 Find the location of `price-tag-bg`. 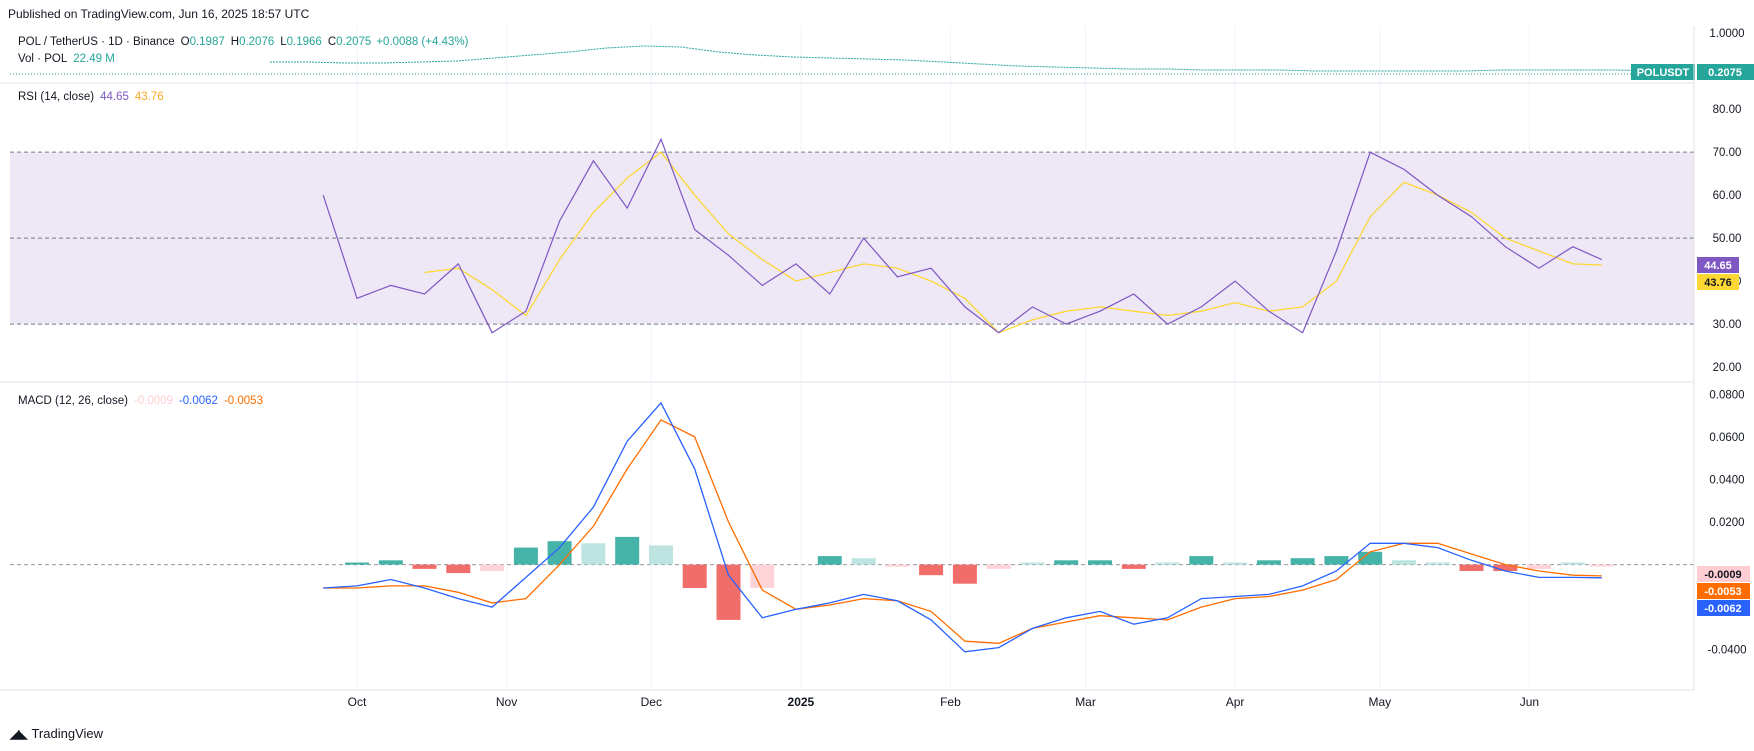

price-tag-bg is located at coordinates (1725, 72).